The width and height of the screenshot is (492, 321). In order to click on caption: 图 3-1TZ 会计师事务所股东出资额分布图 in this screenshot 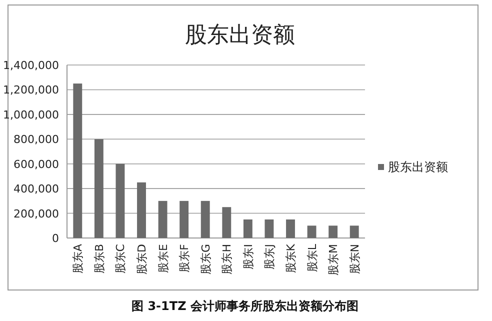, I will do `click(245, 306)`.